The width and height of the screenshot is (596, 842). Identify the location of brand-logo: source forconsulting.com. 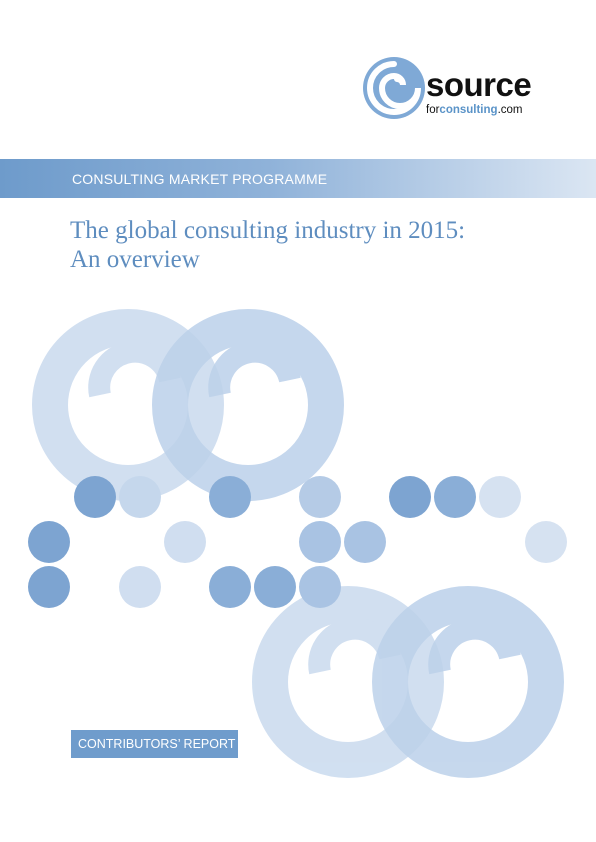
(452, 89).